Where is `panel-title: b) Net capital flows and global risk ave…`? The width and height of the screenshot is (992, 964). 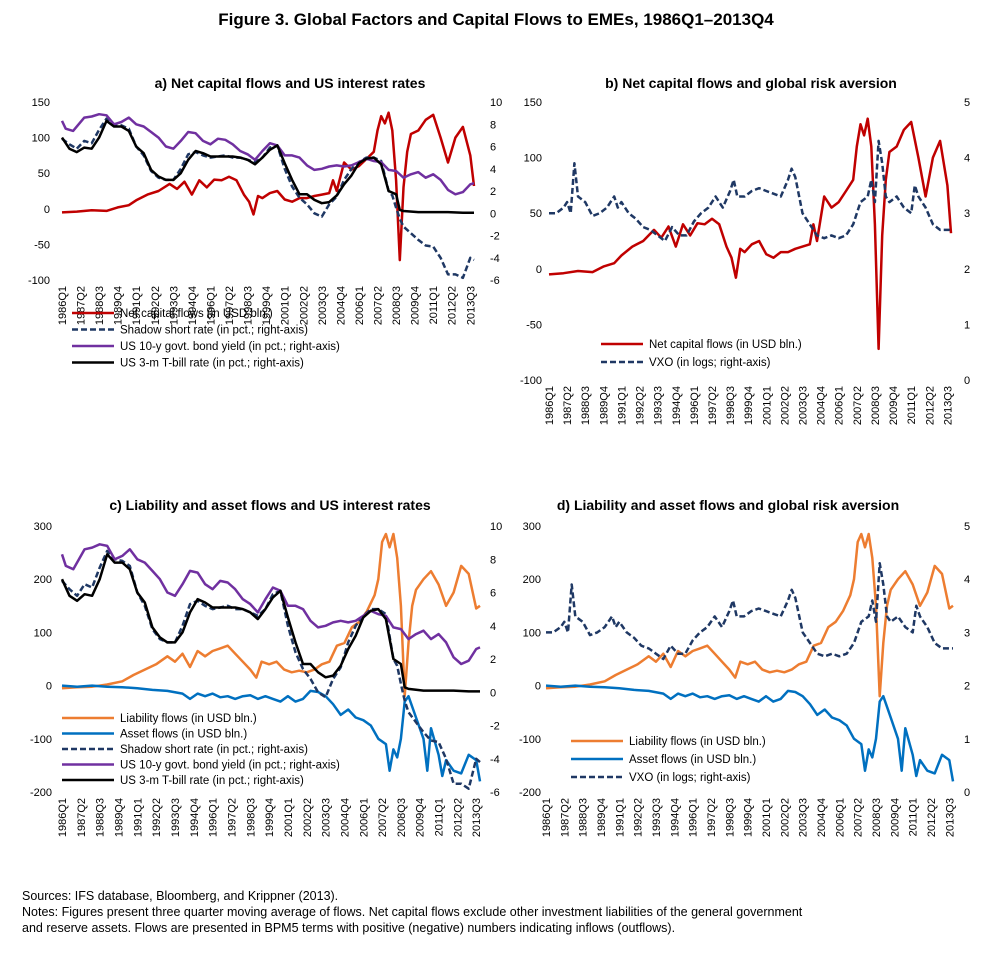
panel-title: b) Net capital flows and global risk ave… is located at coordinates (751, 83).